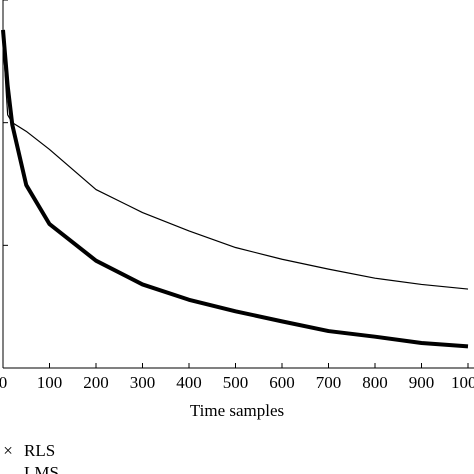 This screenshot has width=474, height=474. I want to click on x-tick-label: 800, so click(375, 382).